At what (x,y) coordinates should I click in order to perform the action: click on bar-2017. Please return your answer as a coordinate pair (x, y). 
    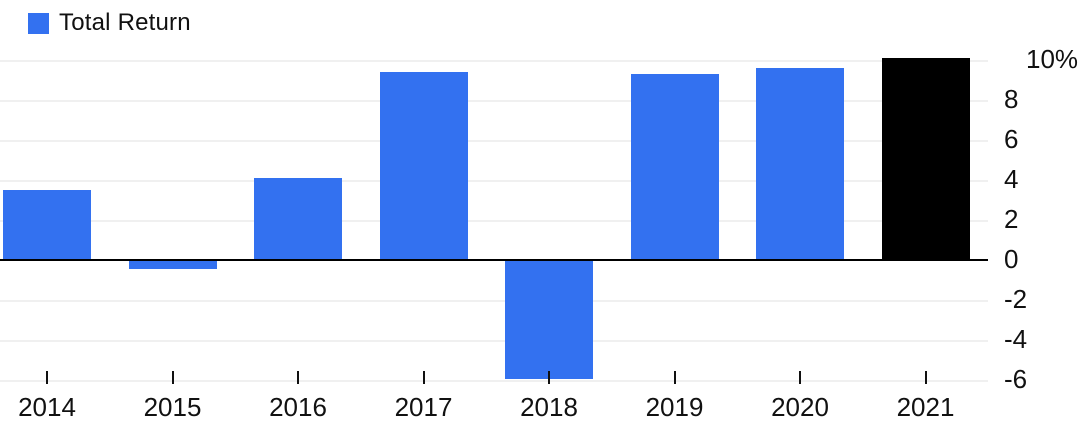
    Looking at the image, I should click on (423, 166).